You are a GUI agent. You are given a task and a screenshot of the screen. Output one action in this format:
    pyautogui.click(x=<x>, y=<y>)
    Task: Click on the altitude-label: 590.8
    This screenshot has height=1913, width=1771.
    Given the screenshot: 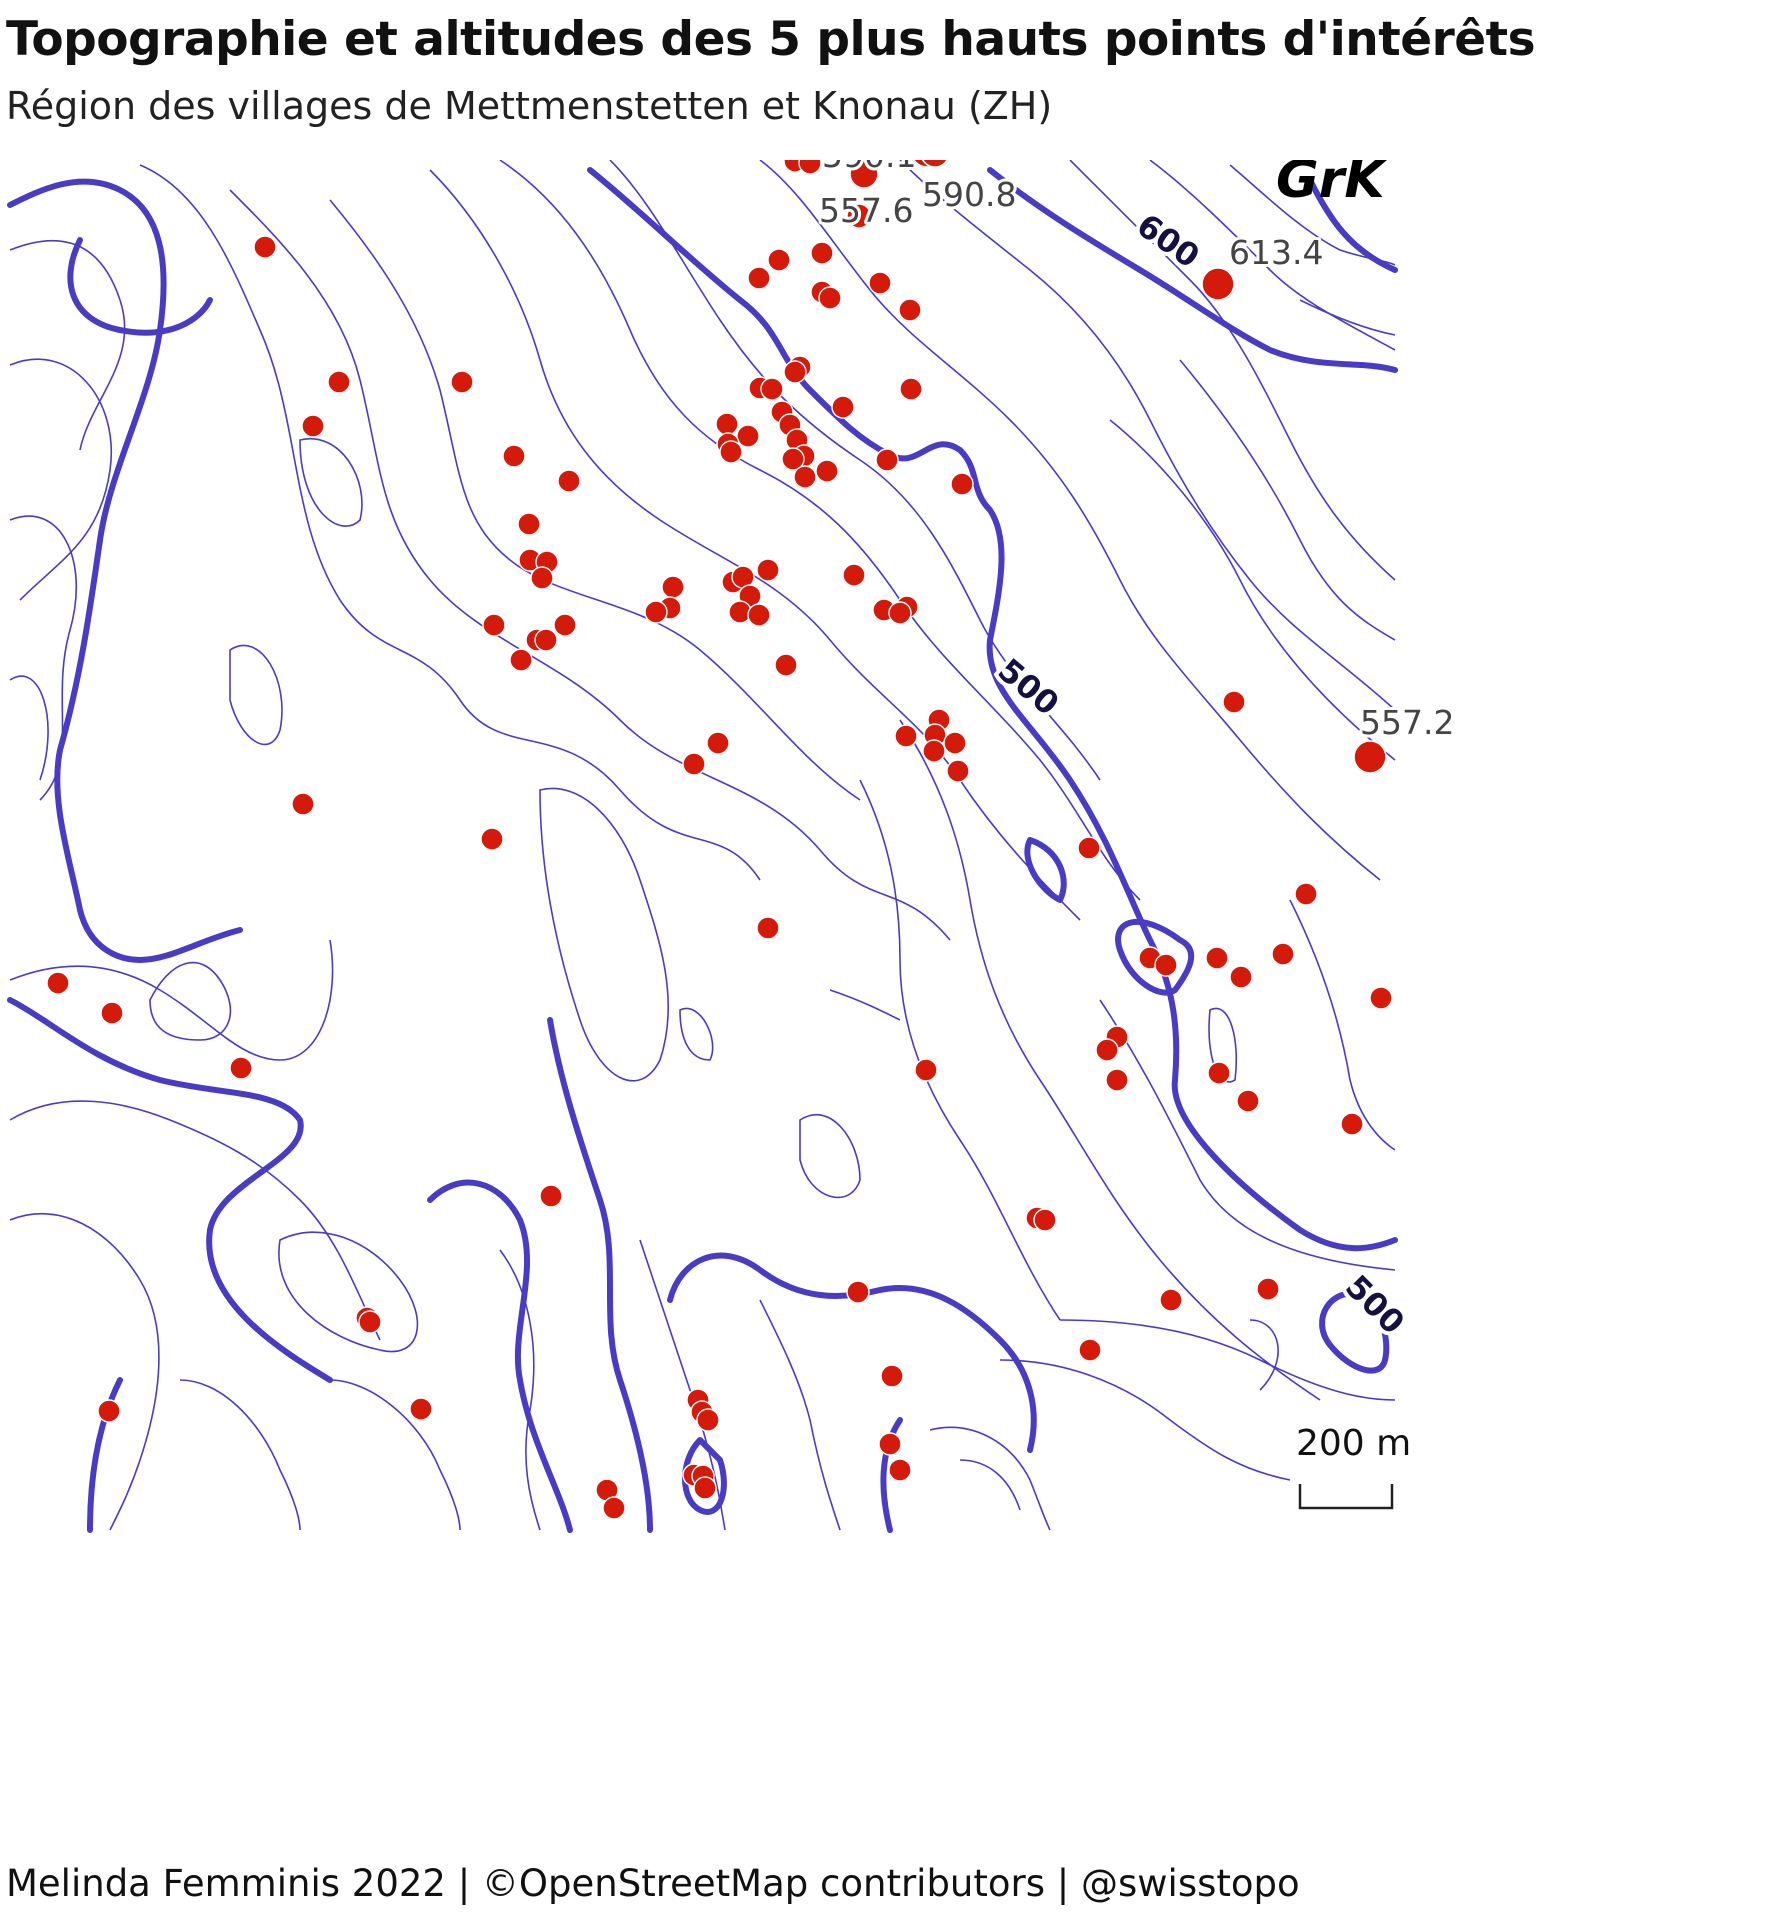 What is the action you would take?
    pyautogui.click(x=969, y=194)
    